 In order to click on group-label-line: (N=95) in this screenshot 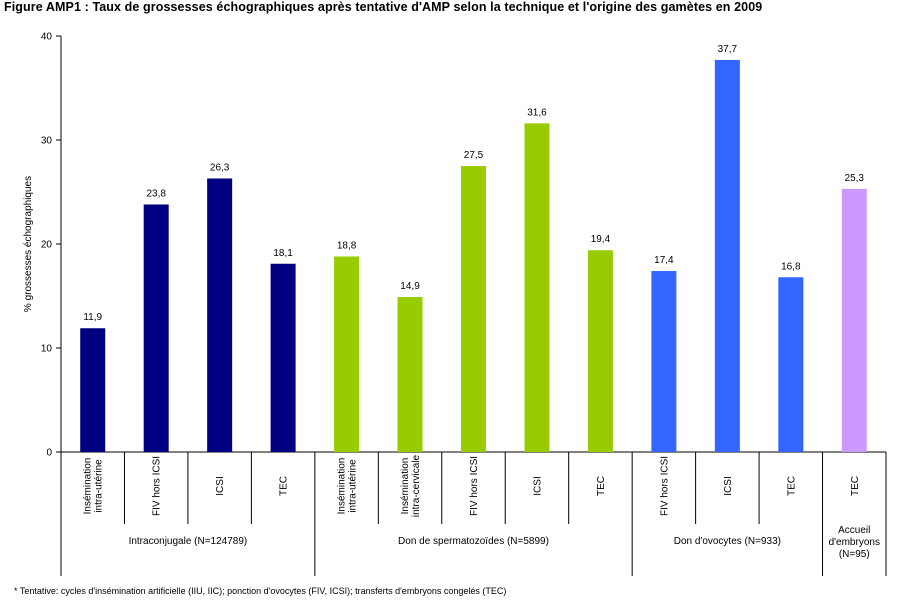, I will do `click(854, 554)`.